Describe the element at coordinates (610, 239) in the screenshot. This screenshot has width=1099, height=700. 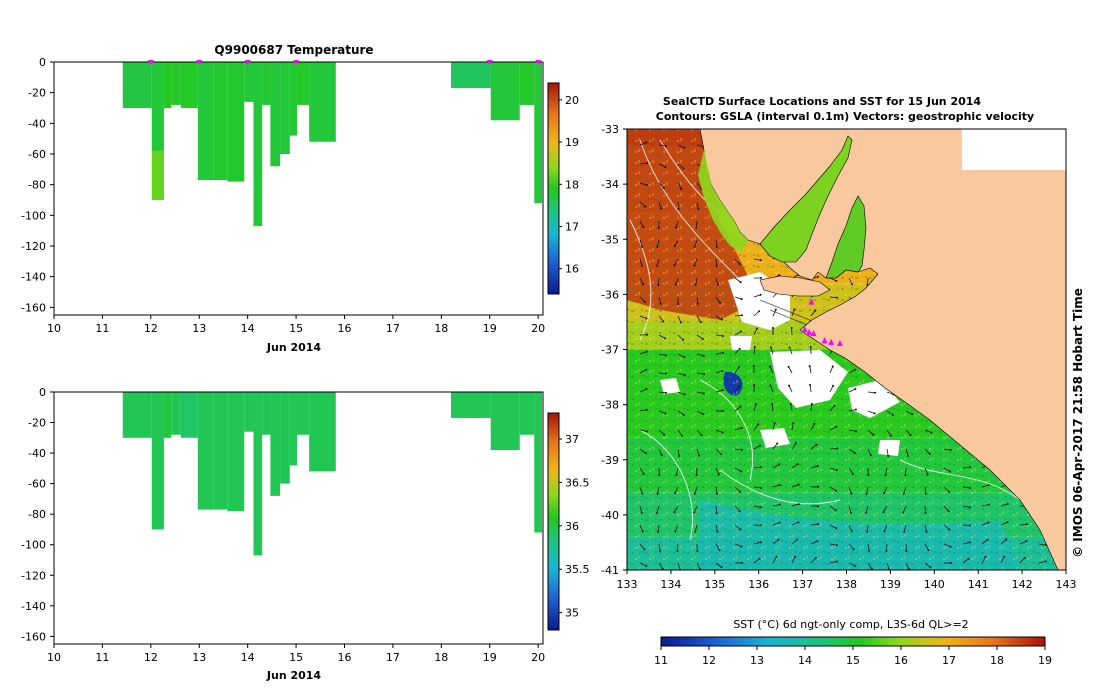
I see `map-ytick-label-2: -35` at that location.